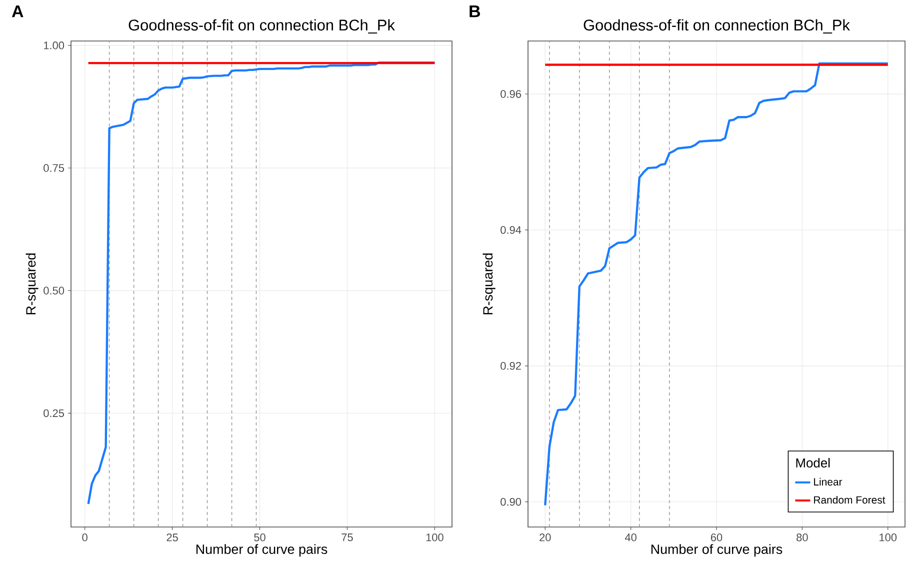 Image resolution: width=908 pixels, height=570 pixels. What do you see at coordinates (545, 538) in the screenshot?
I see `x-tick-label: 20` at bounding box center [545, 538].